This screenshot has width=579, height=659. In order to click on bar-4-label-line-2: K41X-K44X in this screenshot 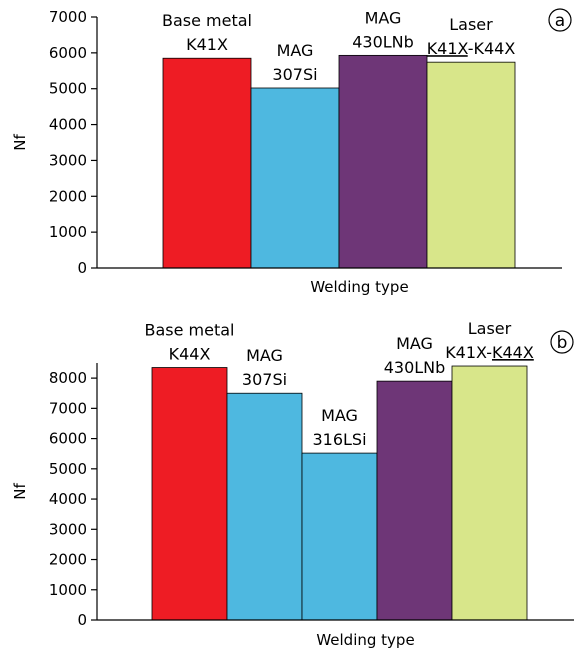, I will do `click(471, 48)`.